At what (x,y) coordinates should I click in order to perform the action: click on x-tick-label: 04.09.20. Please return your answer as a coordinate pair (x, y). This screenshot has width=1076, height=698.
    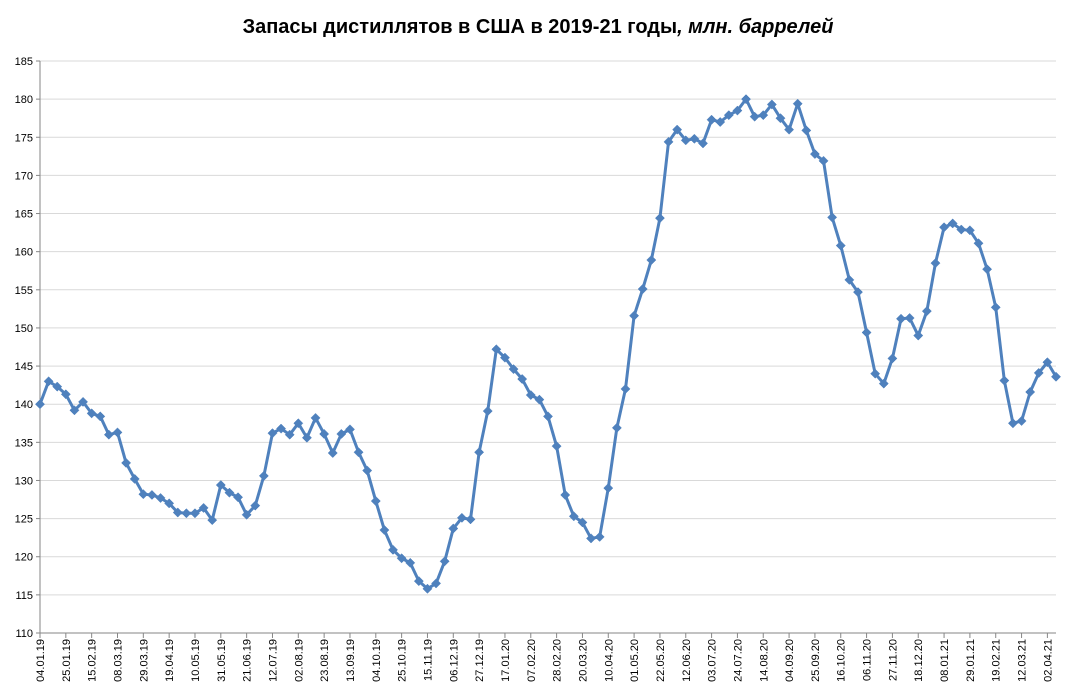
    Looking at the image, I should click on (790, 660).